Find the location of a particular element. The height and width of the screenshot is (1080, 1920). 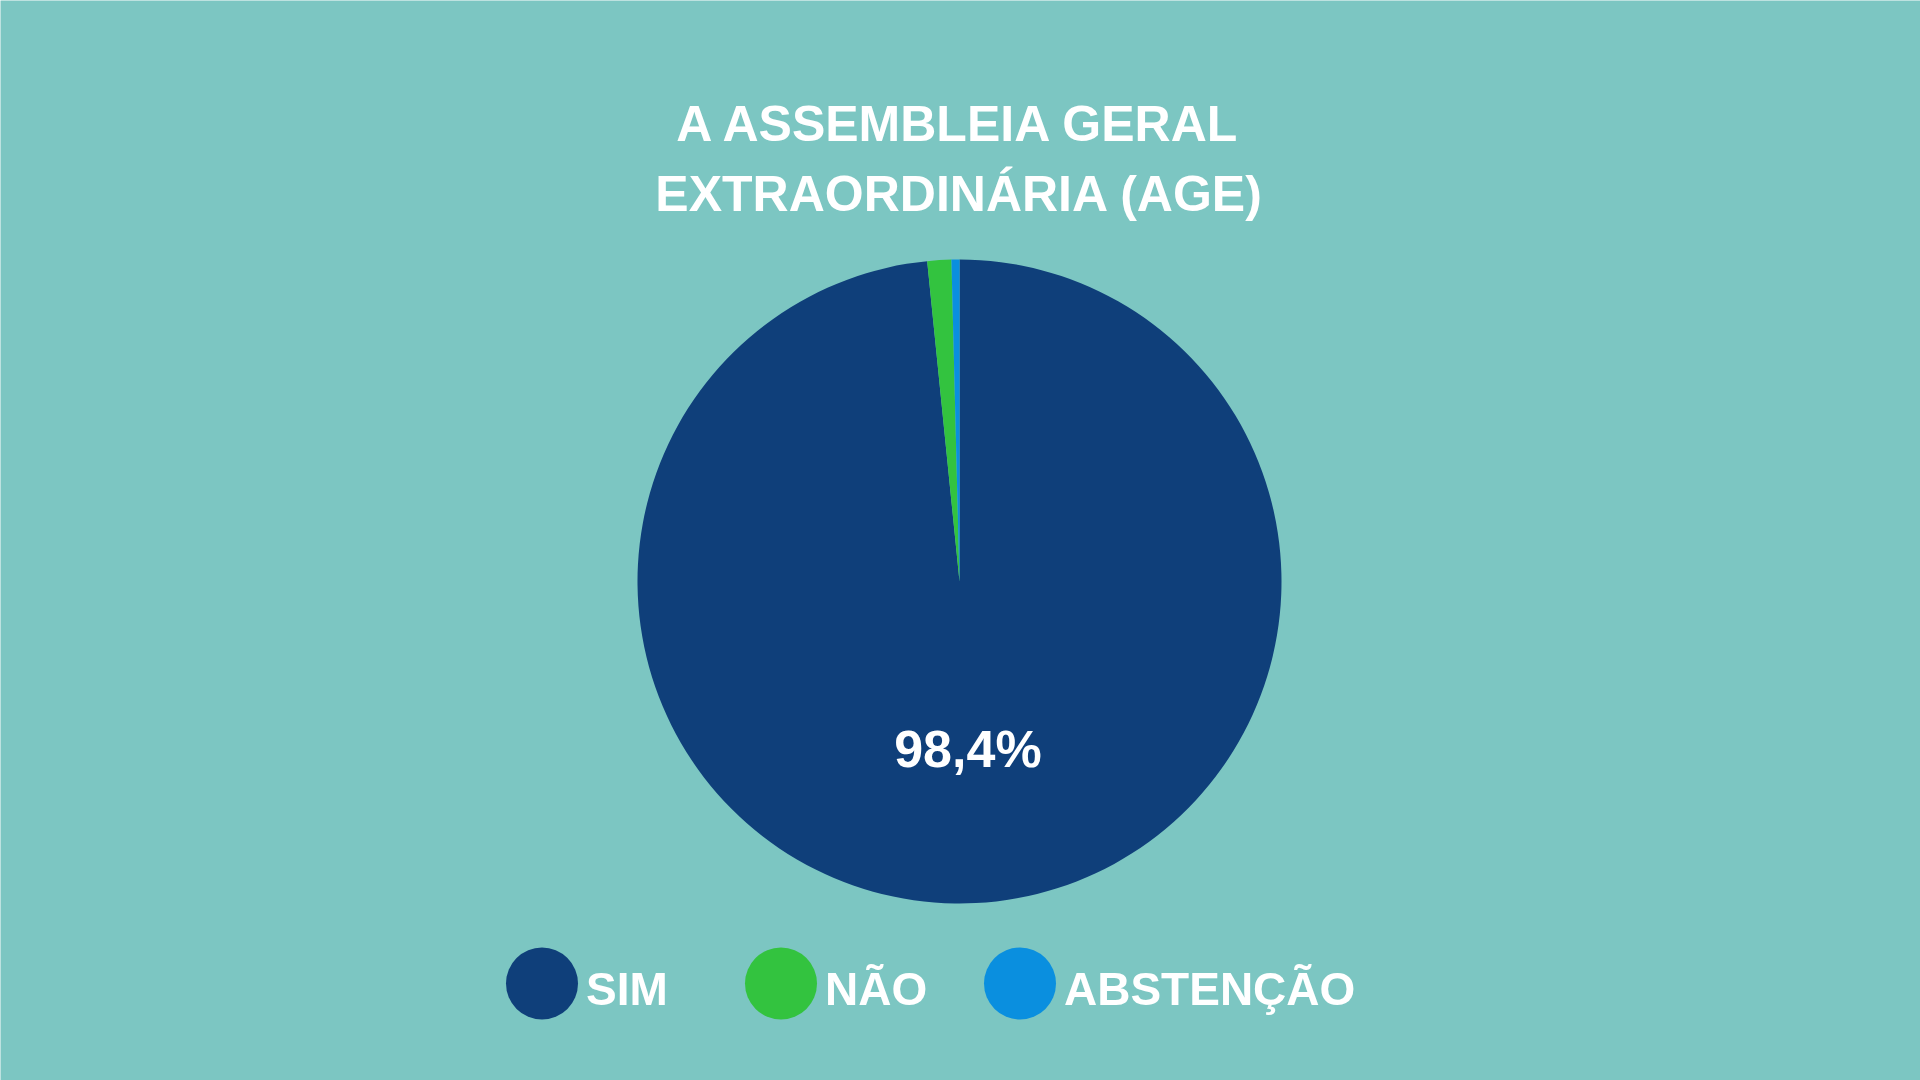

legend-label: NÃO is located at coordinates (876, 988).